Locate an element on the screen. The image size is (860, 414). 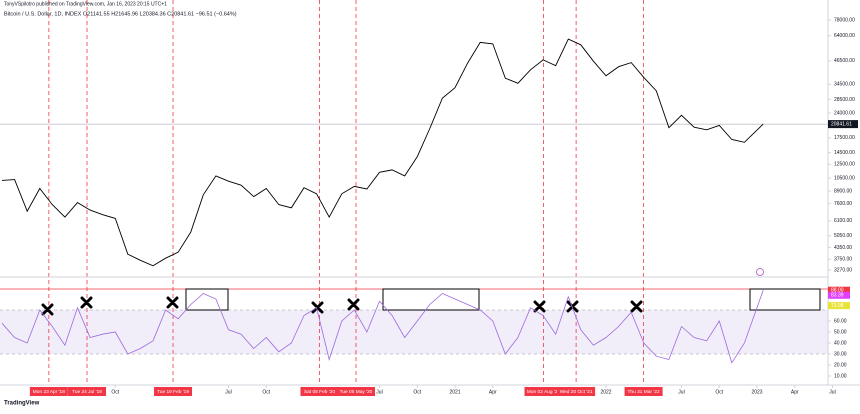
y-tick-label: 64000.00 is located at coordinates (844, 36).